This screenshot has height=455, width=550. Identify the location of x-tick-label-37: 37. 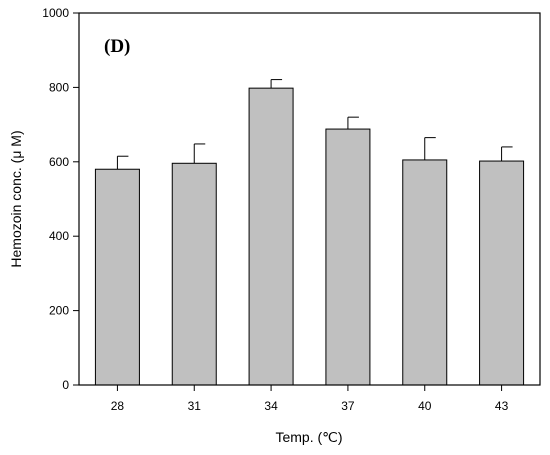
(348, 406).